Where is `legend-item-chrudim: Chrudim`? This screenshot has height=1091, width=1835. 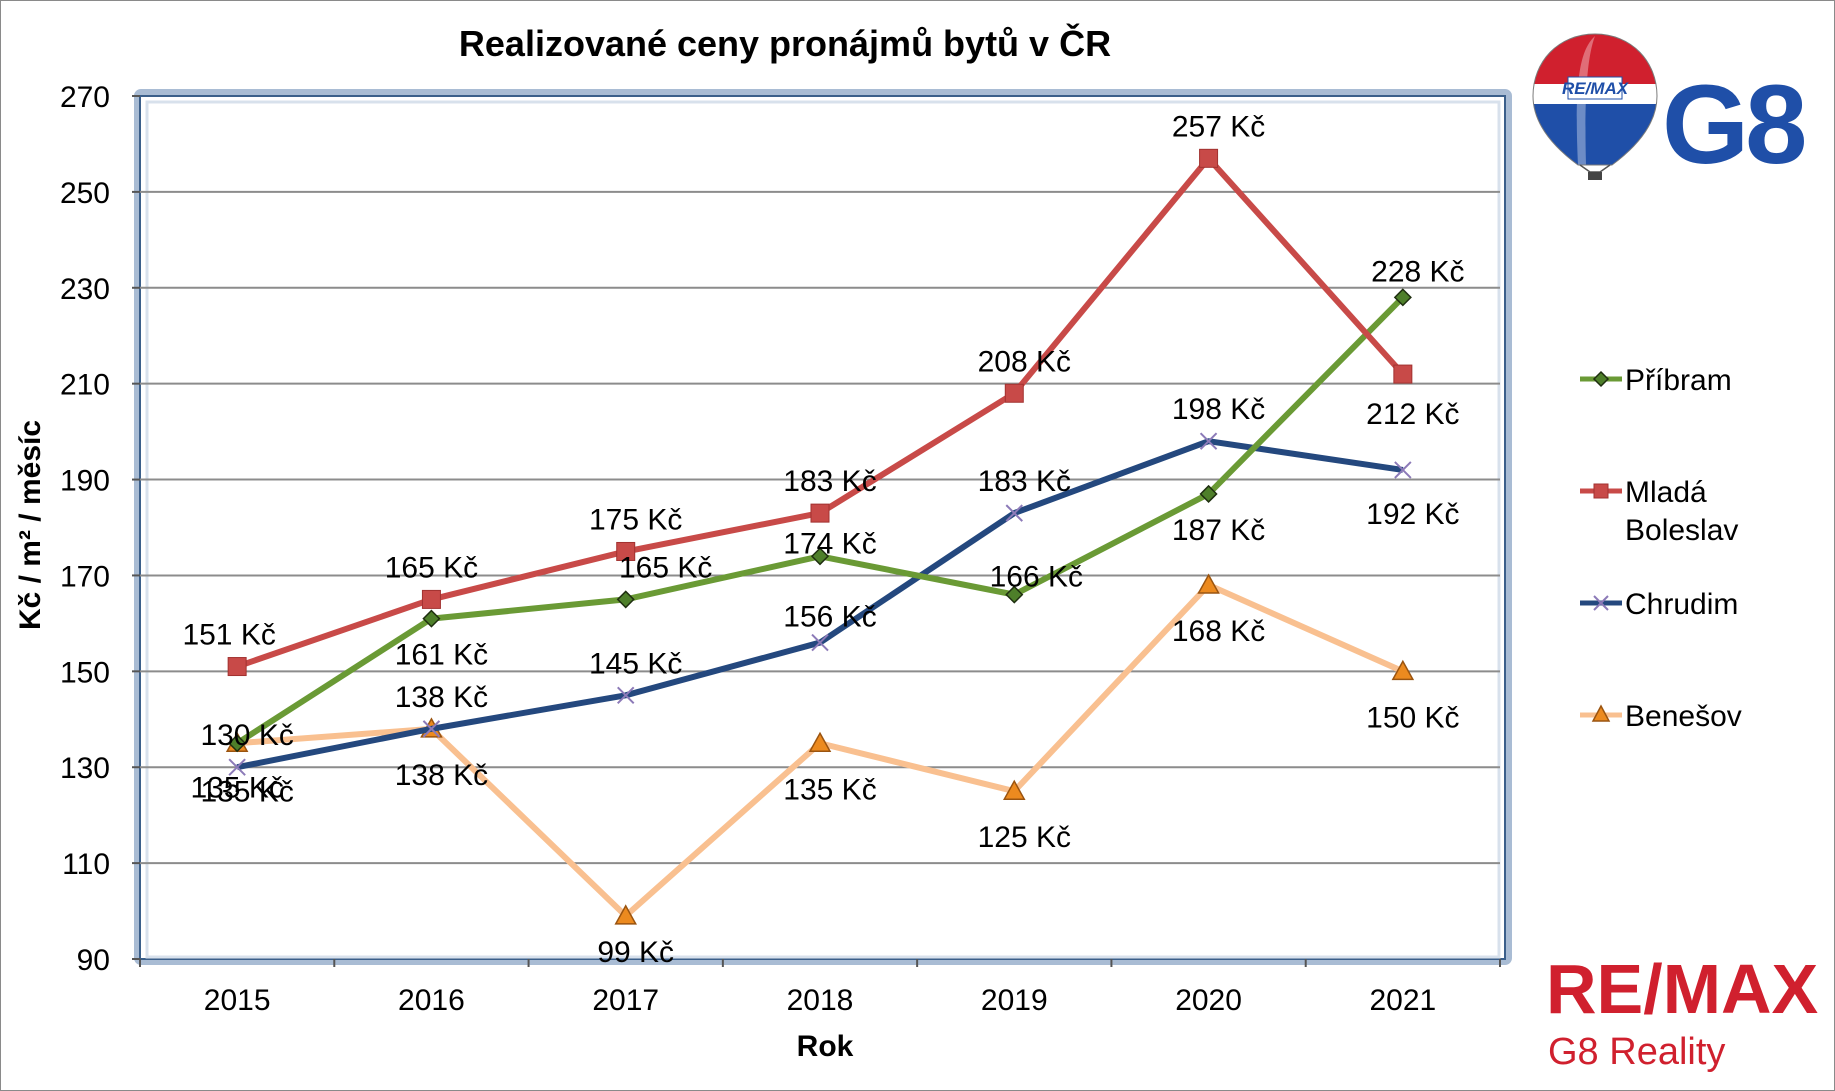 legend-item-chrudim: Chrudim is located at coordinates (1659, 604).